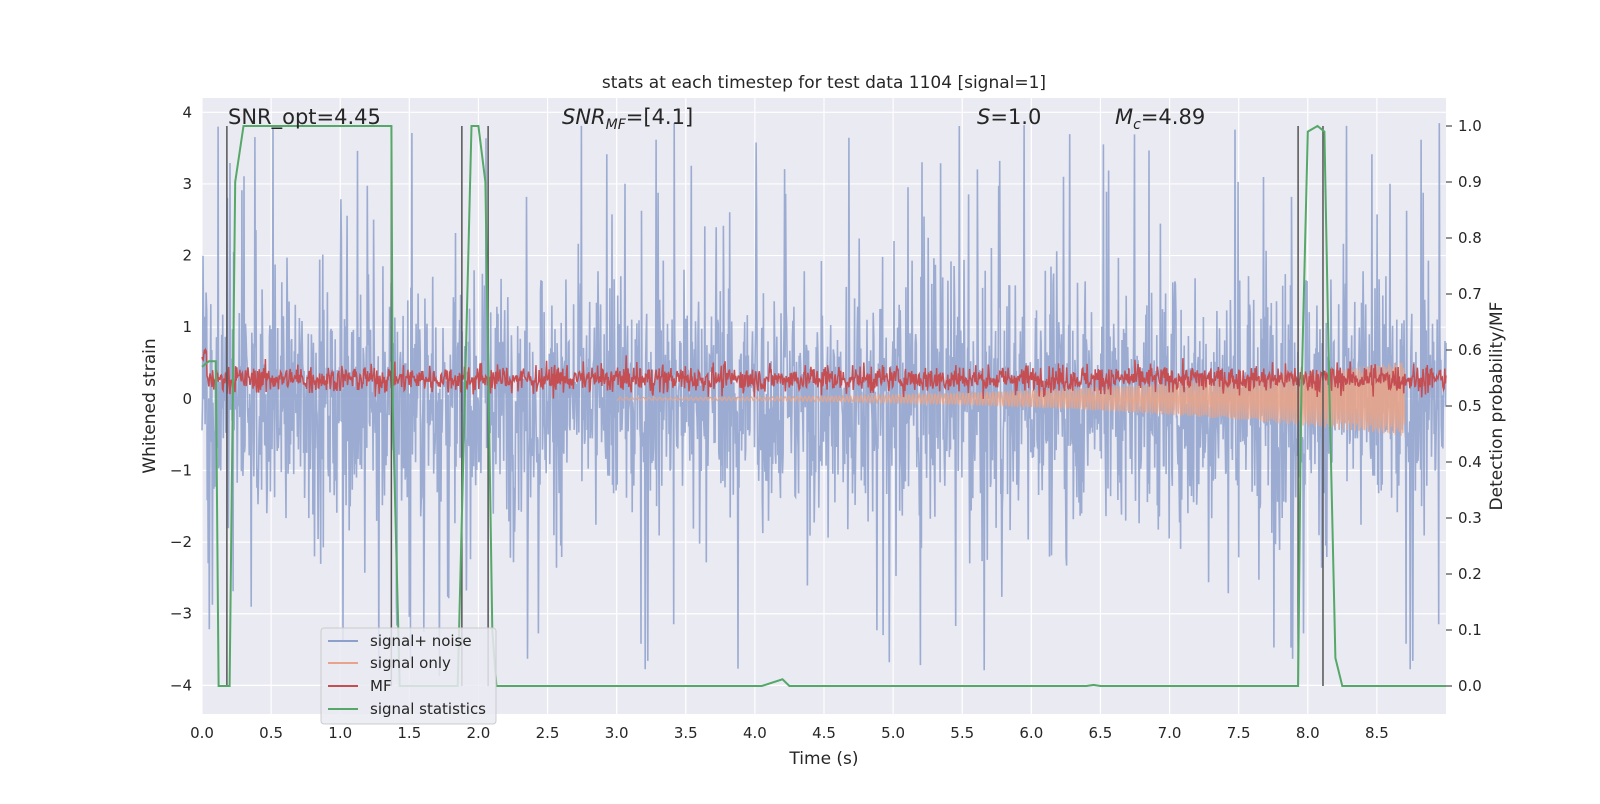 This screenshot has width=1600, height=804. I want to click on y-tick-label: 1, so click(187, 327).